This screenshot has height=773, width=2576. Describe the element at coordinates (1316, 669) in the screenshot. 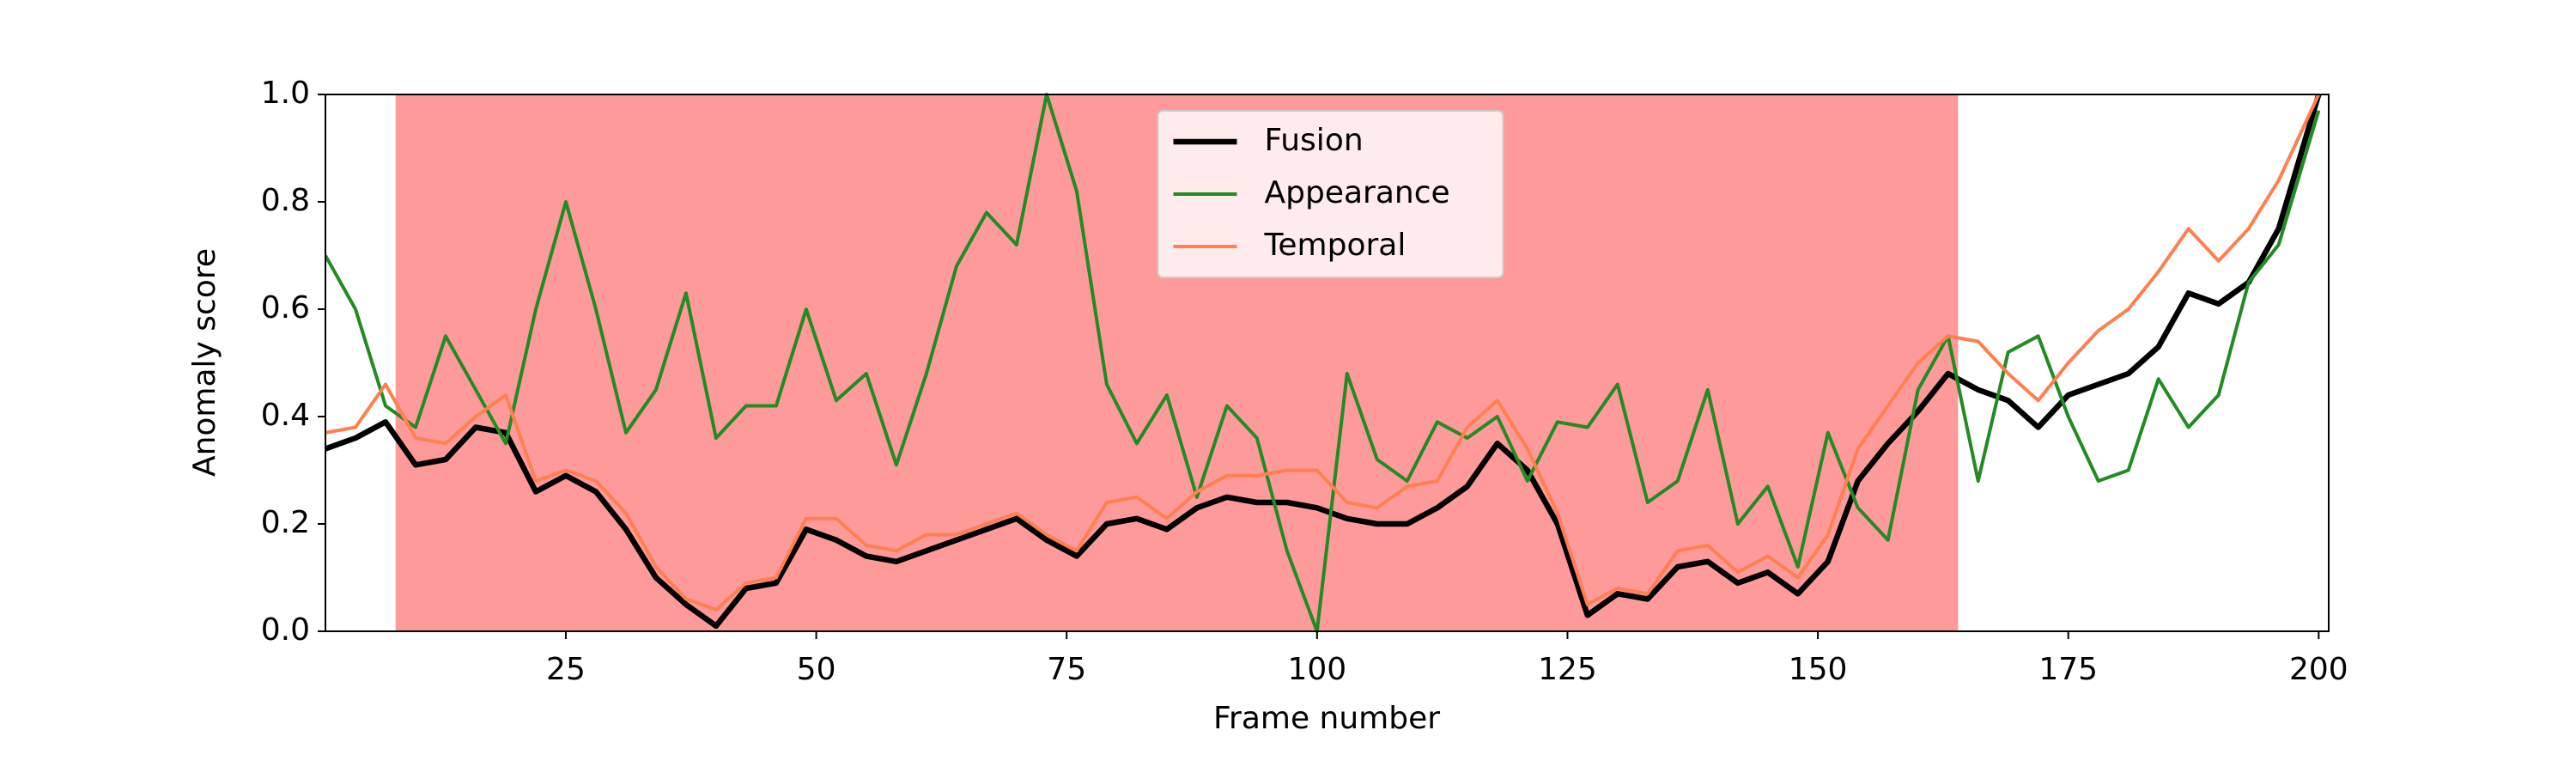

I see `x-tick-label: 100` at that location.